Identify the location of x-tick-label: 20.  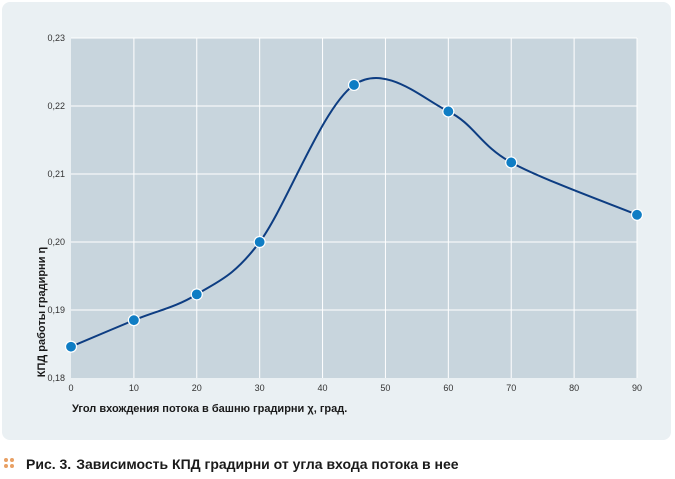
(197, 388).